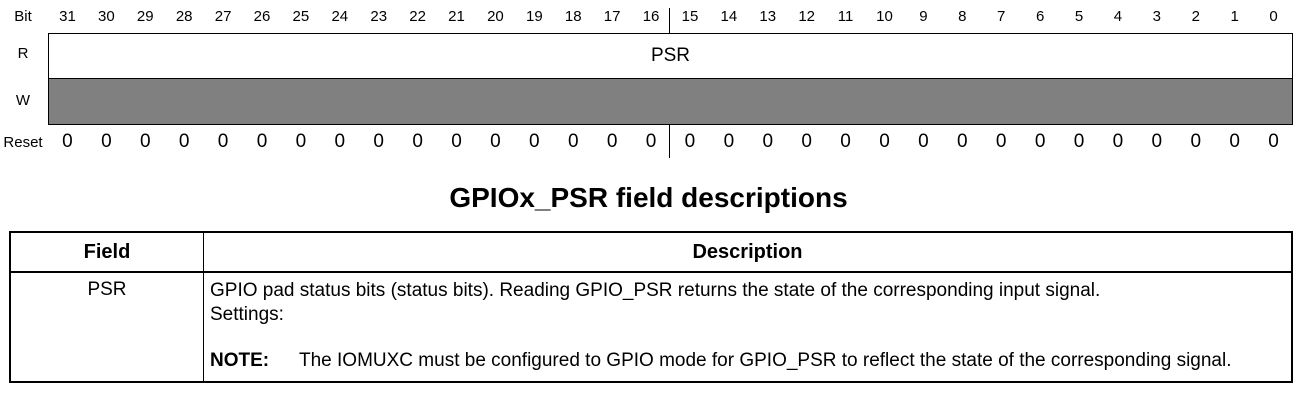  What do you see at coordinates (1040, 16) in the screenshot?
I see `bit-number: 6` at bounding box center [1040, 16].